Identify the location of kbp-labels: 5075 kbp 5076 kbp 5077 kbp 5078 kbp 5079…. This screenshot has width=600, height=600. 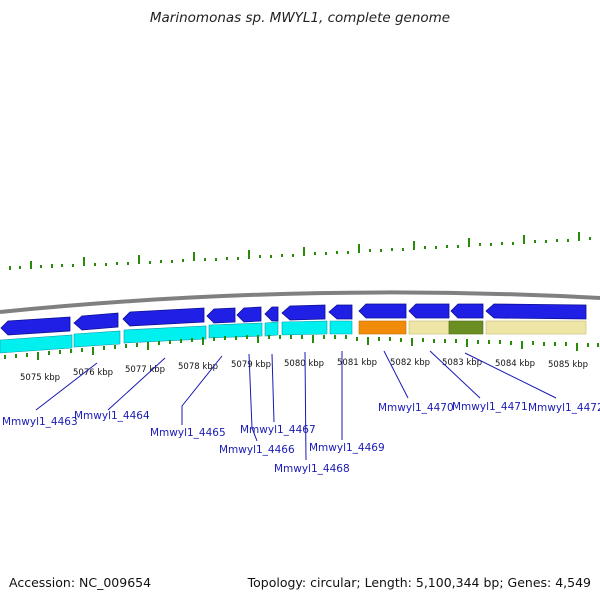
(304, 370).